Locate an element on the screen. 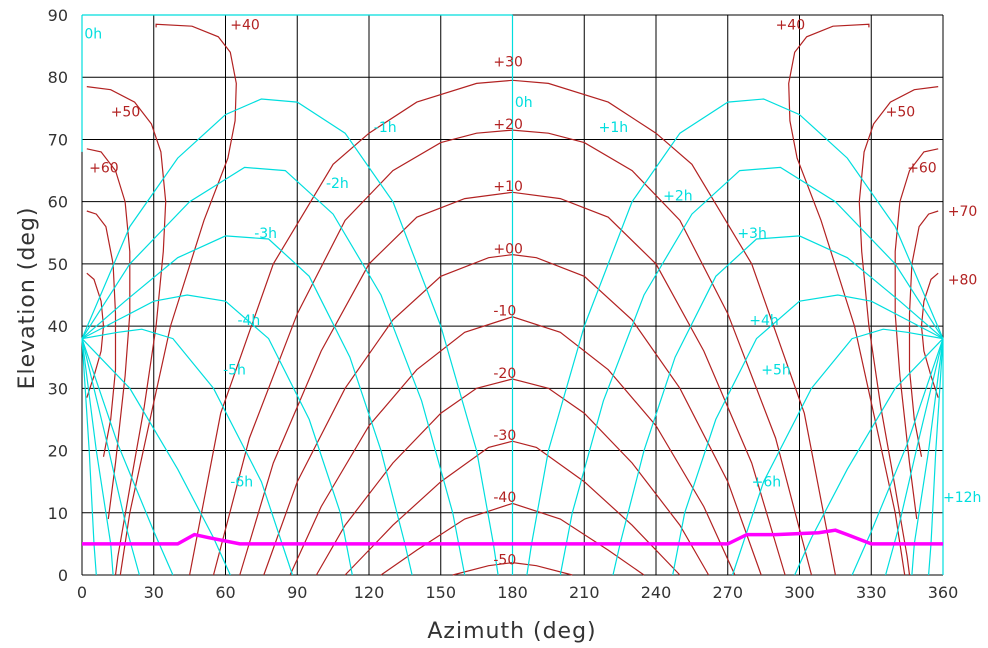 The image size is (988, 648). hour-angle-label: -4h is located at coordinates (248, 321).